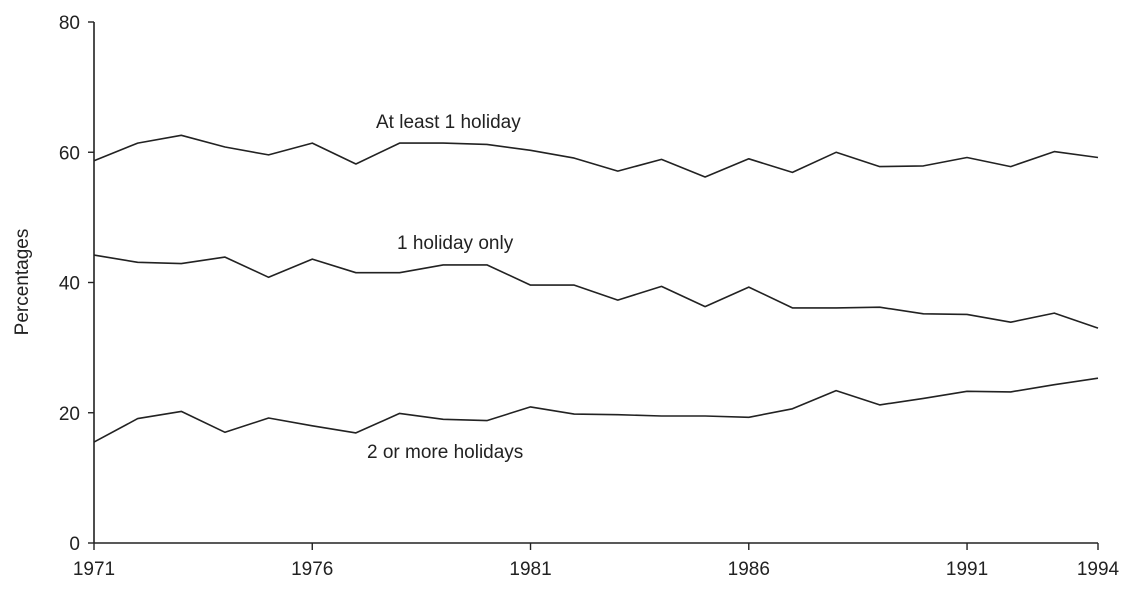 The height and width of the screenshot is (593, 1124). What do you see at coordinates (445, 452) in the screenshot?
I see `series-label-2-or-more-holidays: 2 or more holidays` at bounding box center [445, 452].